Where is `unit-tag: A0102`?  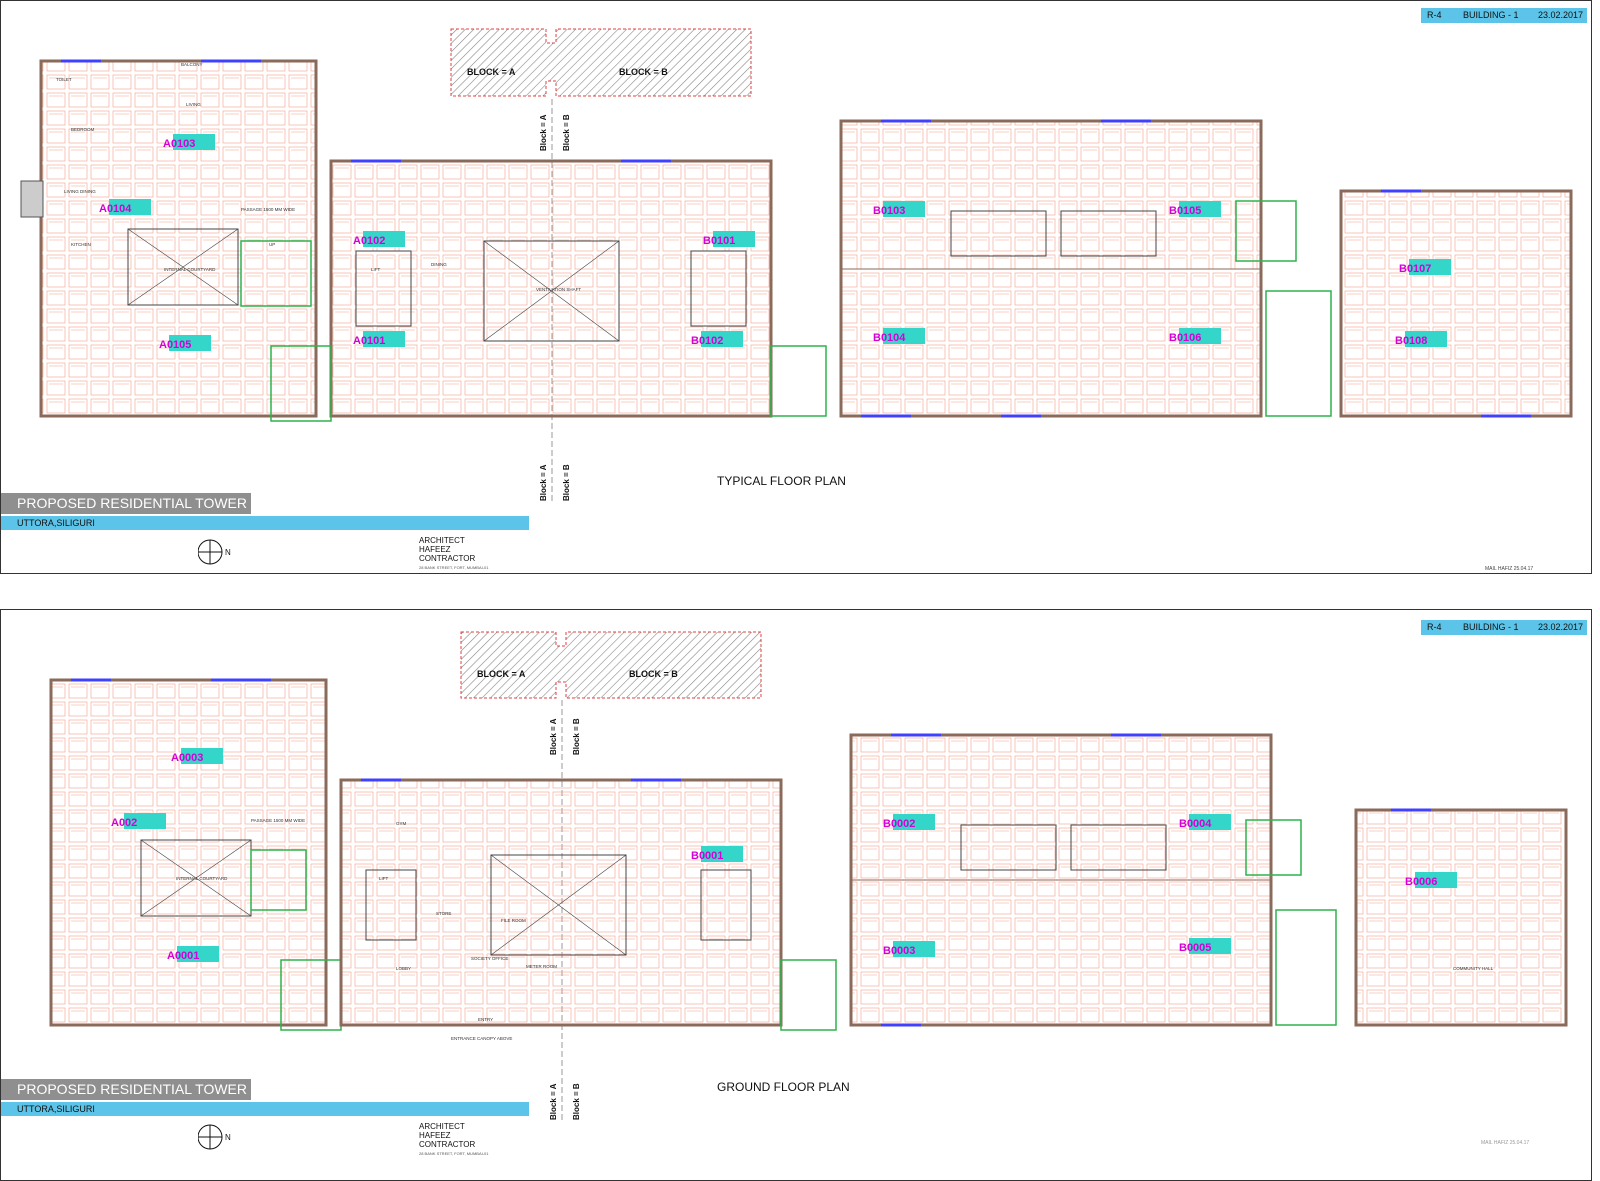 unit-tag: A0102 is located at coordinates (379, 239).